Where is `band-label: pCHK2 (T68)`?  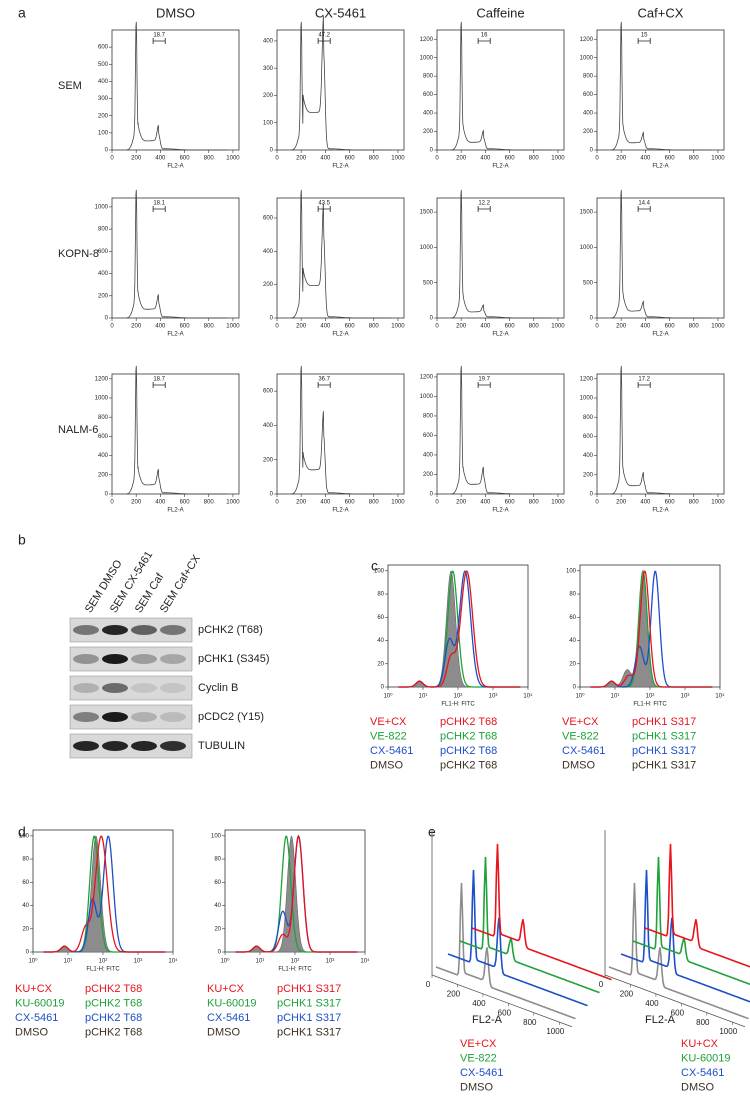
band-label: pCHK2 (T68) is located at coordinates (230, 630).